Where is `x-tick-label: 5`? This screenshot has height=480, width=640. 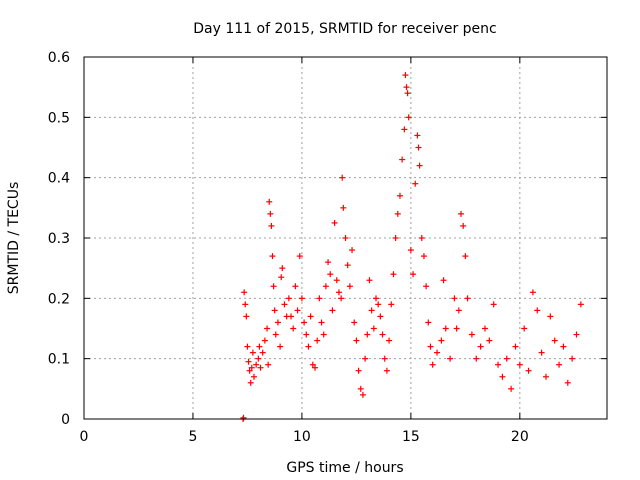
x-tick-label: 5 is located at coordinates (192, 437).